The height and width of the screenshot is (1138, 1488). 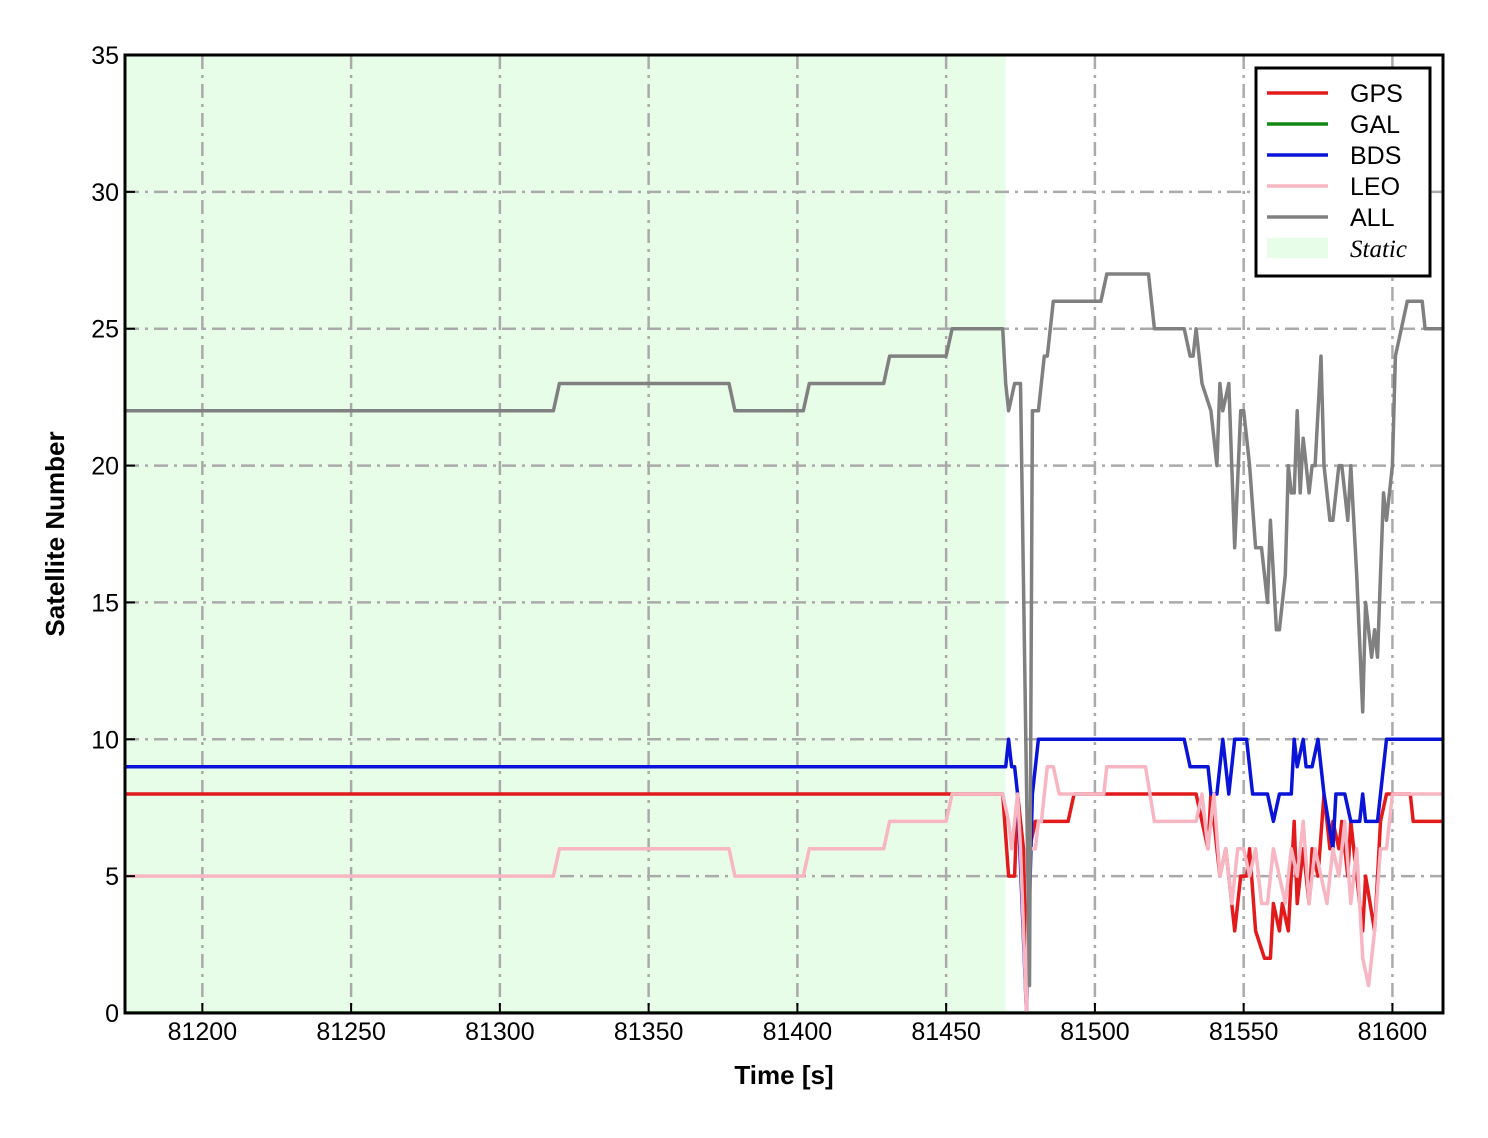 What do you see at coordinates (1375, 187) in the screenshot?
I see `legend-label: LEO` at bounding box center [1375, 187].